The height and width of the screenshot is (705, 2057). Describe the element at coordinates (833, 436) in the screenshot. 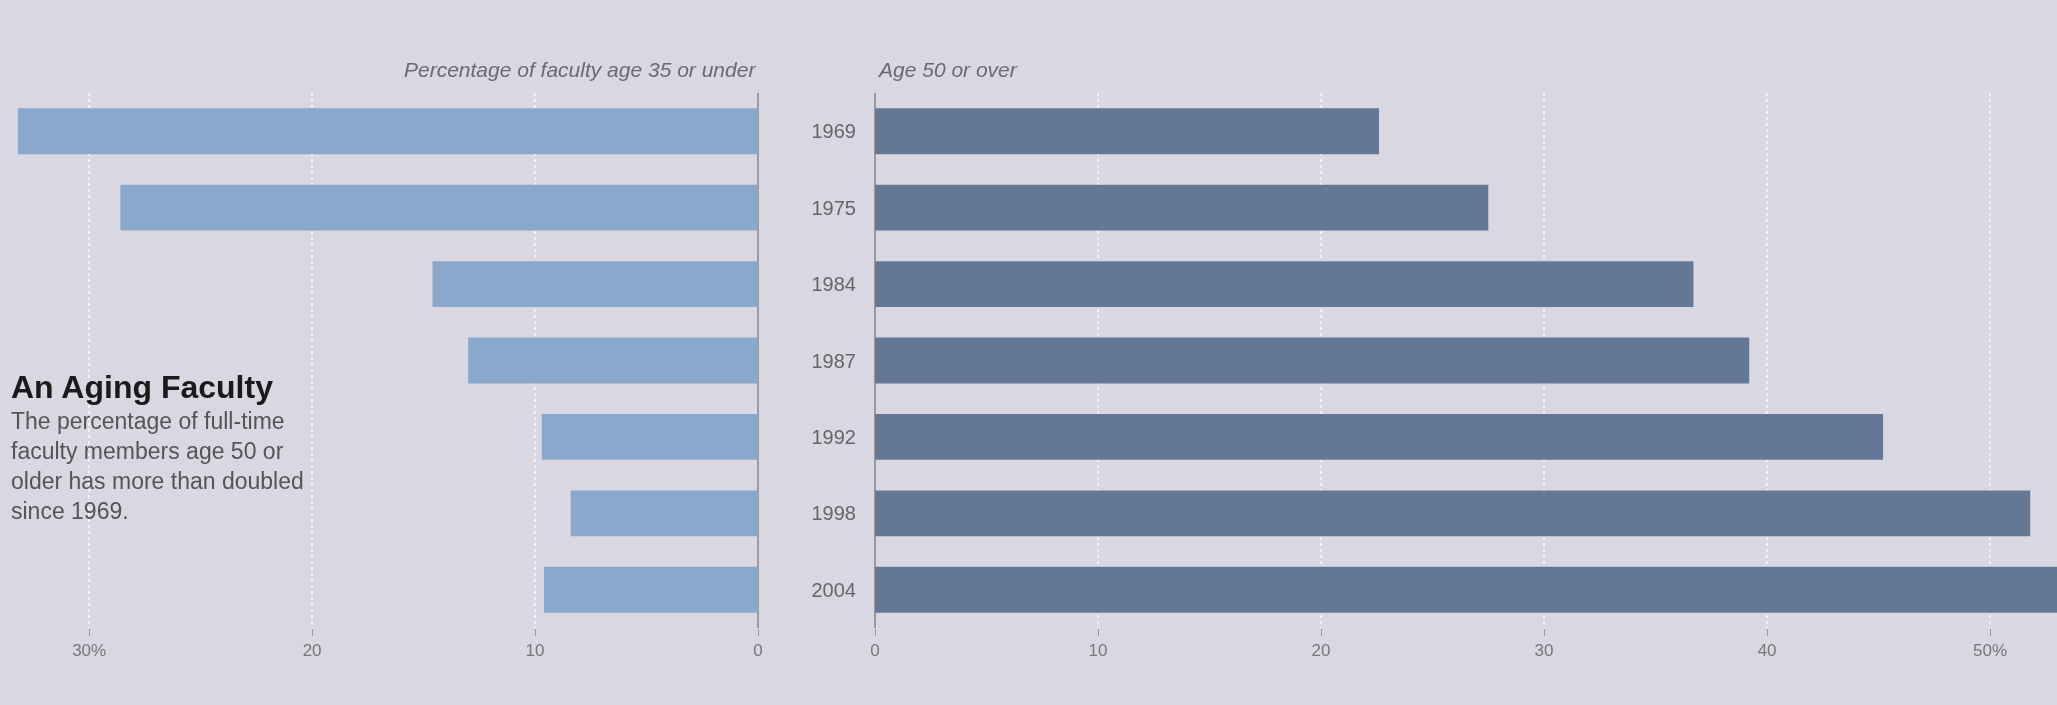

I see `y-tick-label: 1992` at that location.